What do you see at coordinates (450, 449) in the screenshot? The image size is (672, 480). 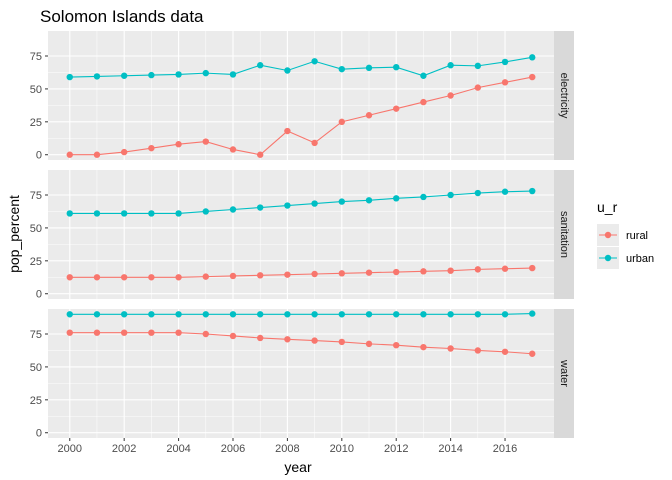 I see `x-tick-label: 2014` at bounding box center [450, 449].